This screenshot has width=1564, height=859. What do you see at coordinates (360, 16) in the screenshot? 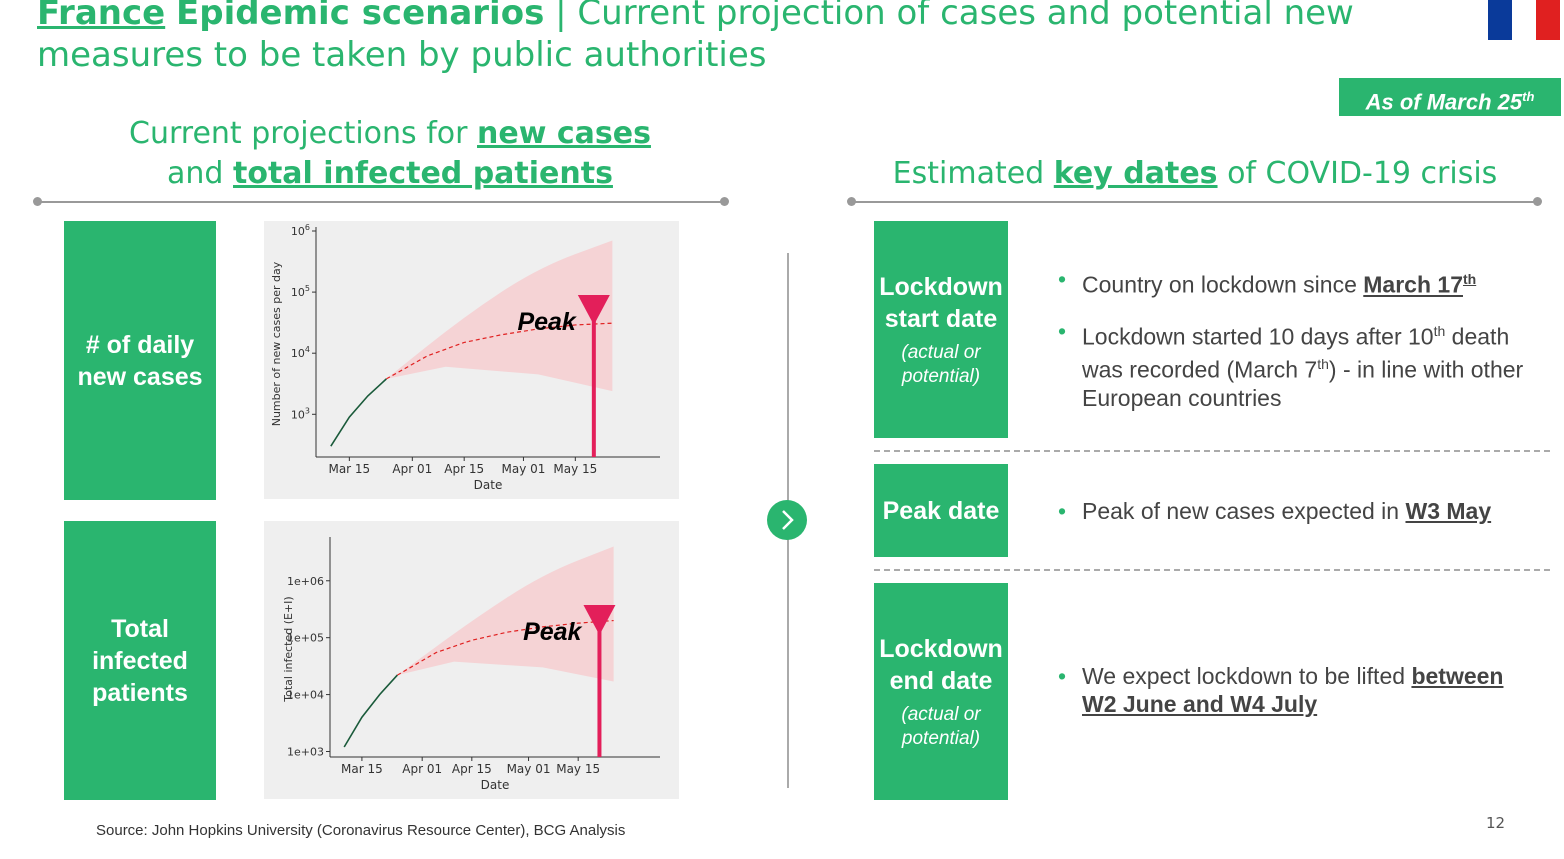
I see `title-part1: Epidemic scenarios` at bounding box center [360, 16].